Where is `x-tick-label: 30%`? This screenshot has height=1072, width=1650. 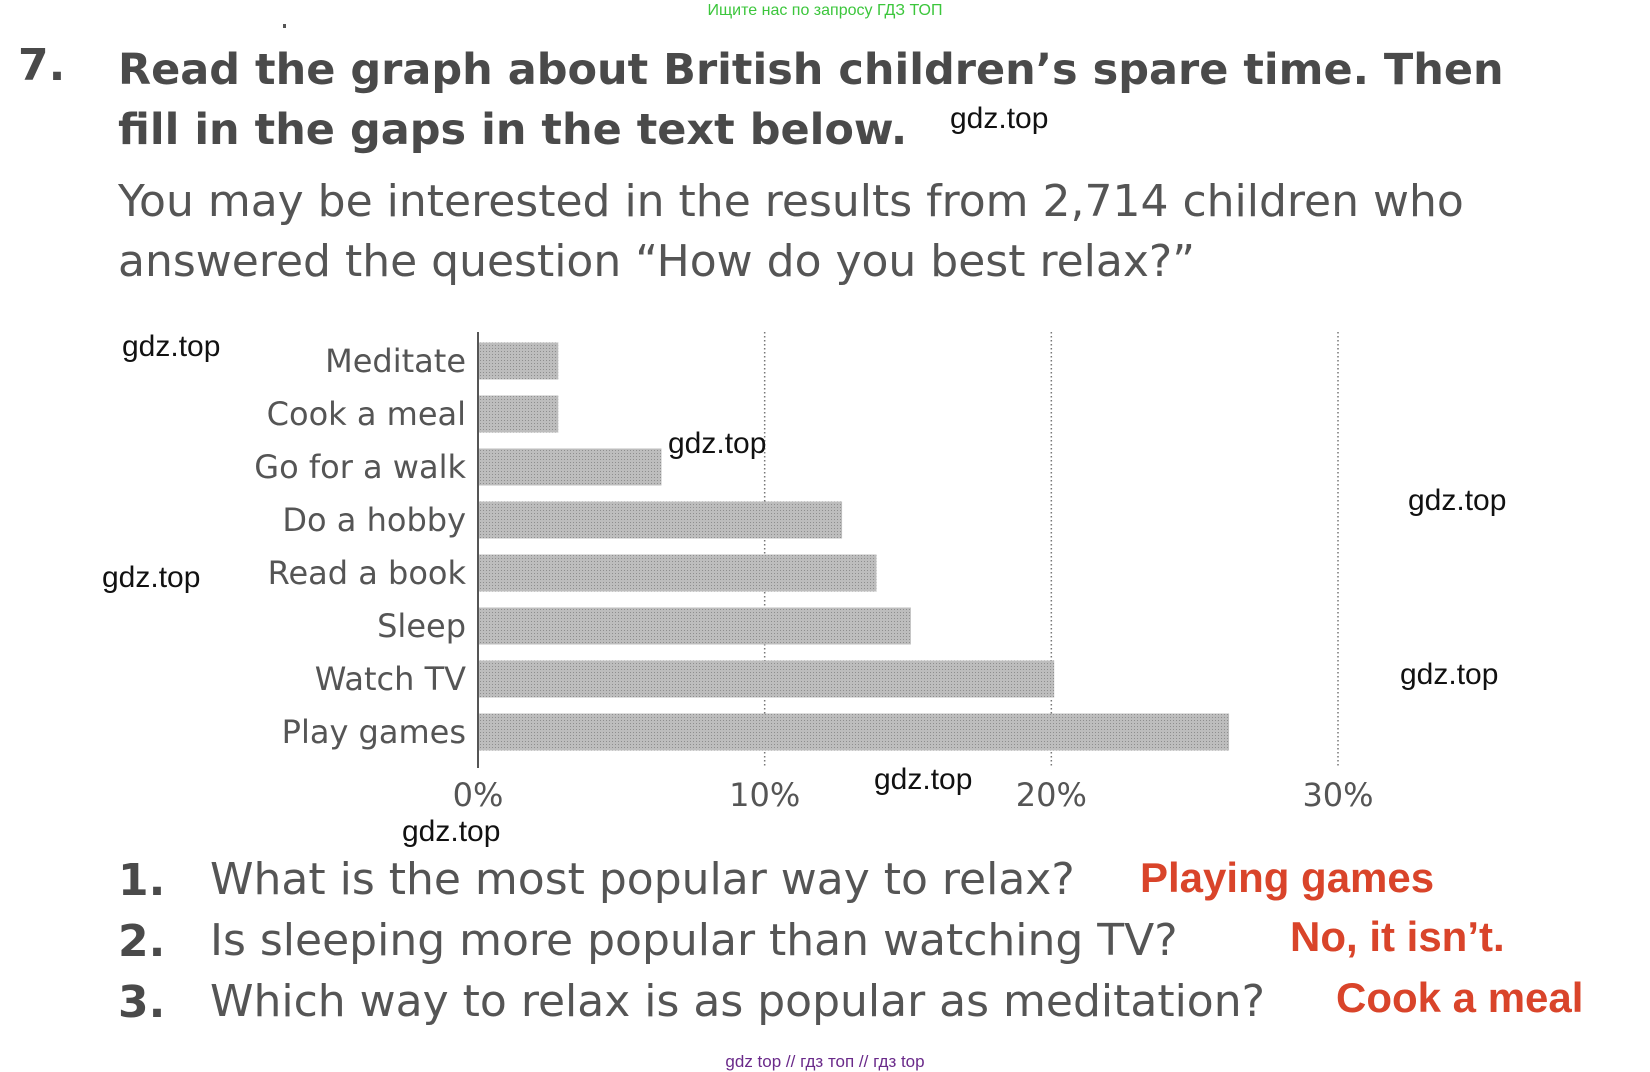
x-tick-label: 30% is located at coordinates (1337, 795).